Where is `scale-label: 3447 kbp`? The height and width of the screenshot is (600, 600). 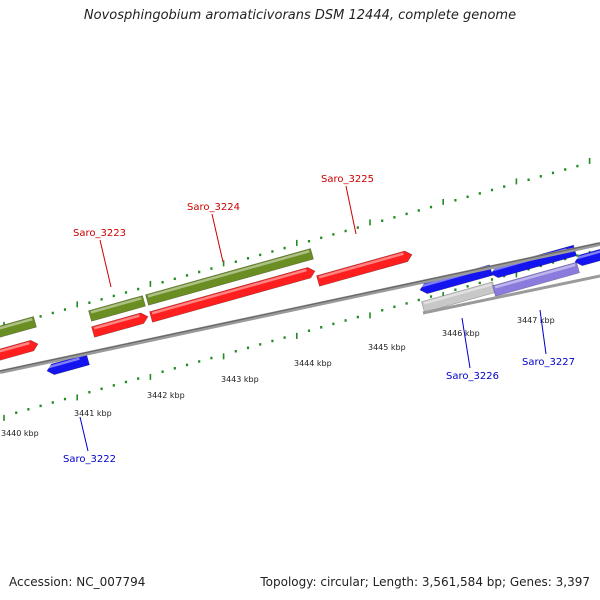
scale-label: 3447 kbp is located at coordinates (536, 320).